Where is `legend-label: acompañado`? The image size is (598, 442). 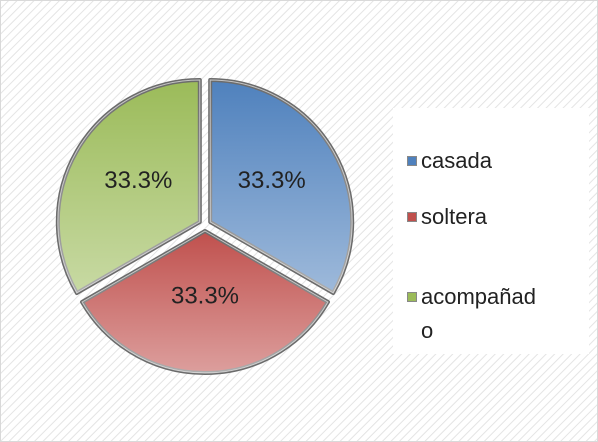 legend-label: acompañado is located at coordinates (478, 313).